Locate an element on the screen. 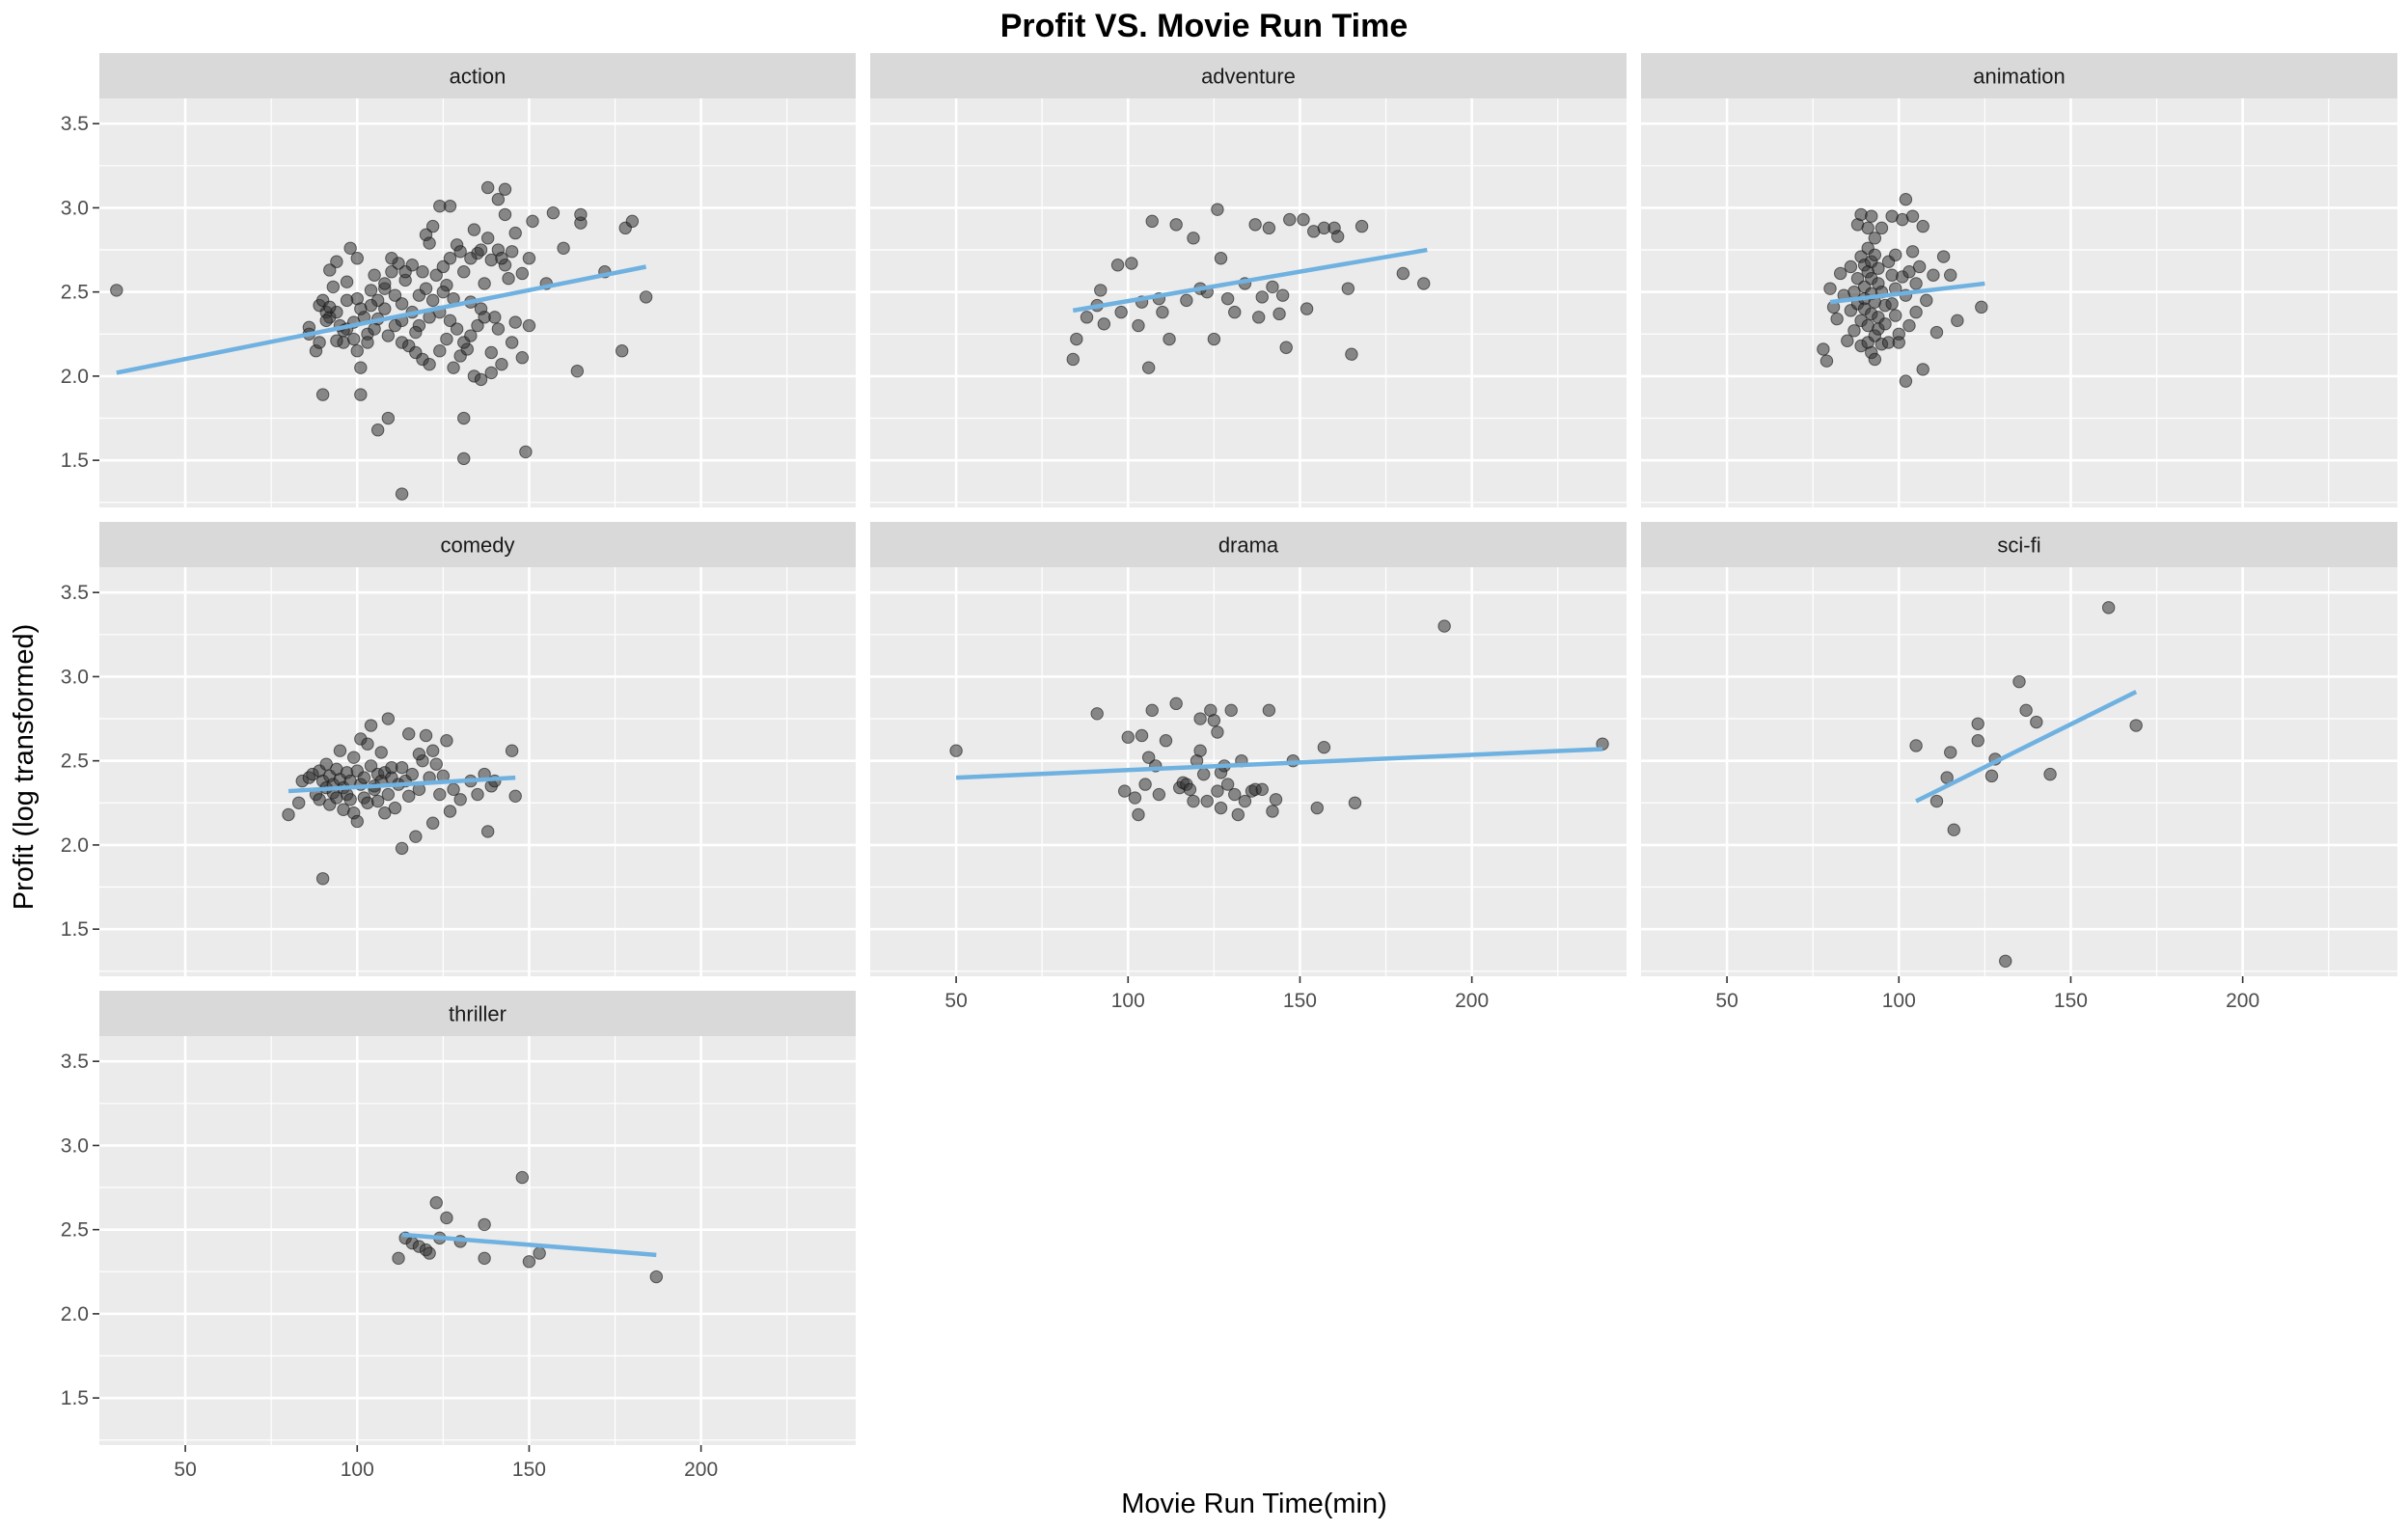 This screenshot has height=1530, width=2408. y-tick-label: 3.0 is located at coordinates (75, 208).